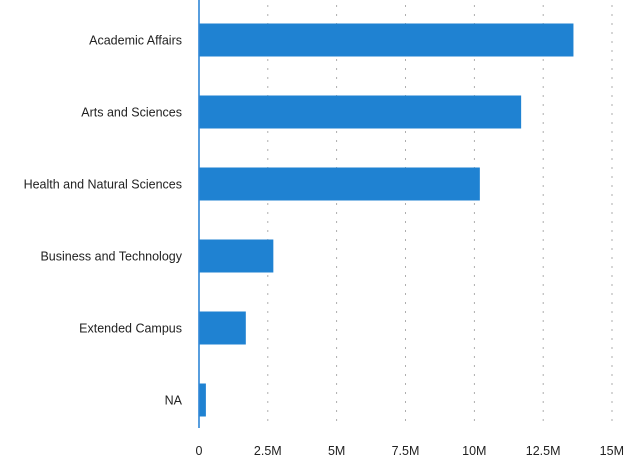 This screenshot has width=638, height=464. I want to click on x-tick-label-7-5m: 7.5M, so click(406, 451).